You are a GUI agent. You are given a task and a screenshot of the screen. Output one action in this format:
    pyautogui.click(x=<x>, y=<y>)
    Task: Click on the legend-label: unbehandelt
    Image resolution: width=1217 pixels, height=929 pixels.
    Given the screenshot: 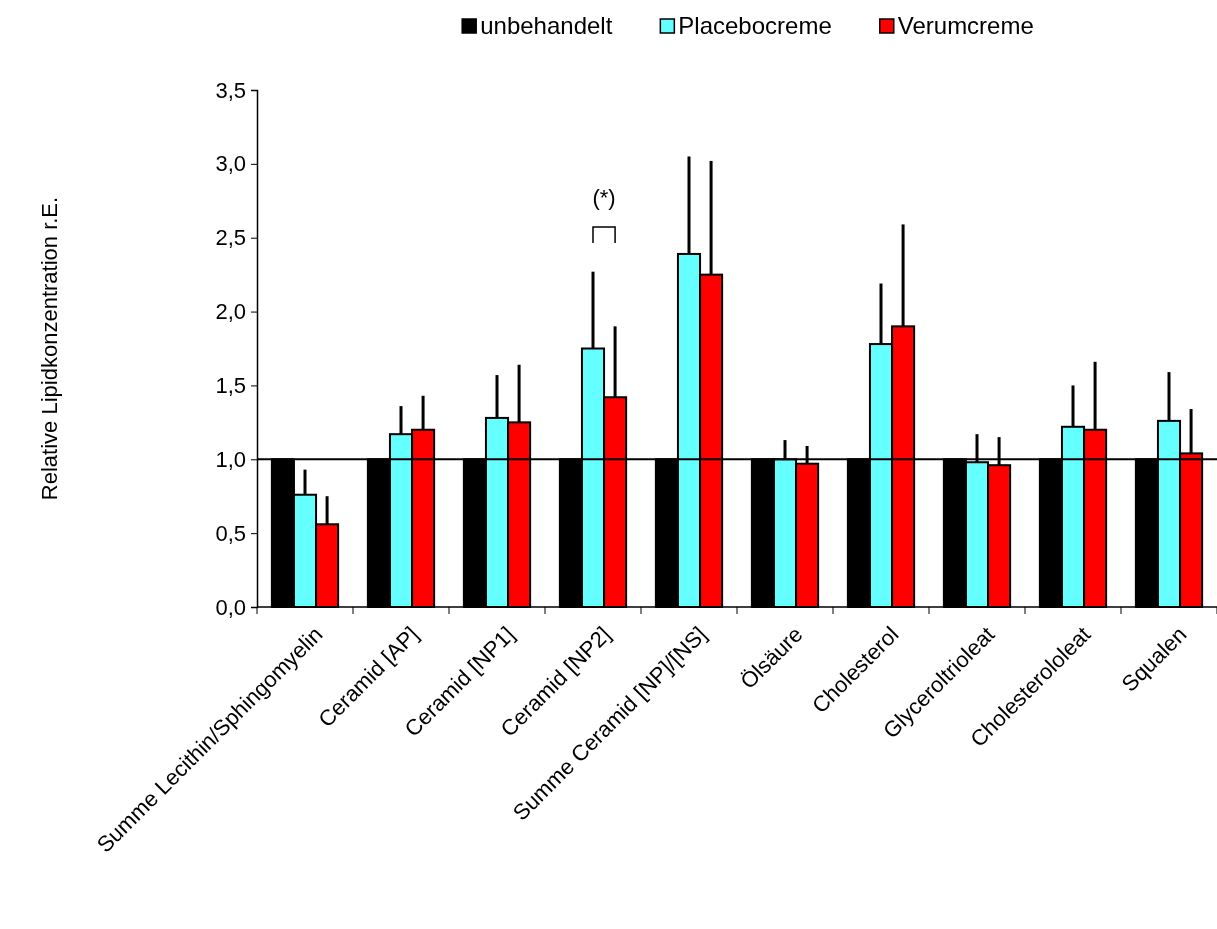 What is the action you would take?
    pyautogui.click(x=546, y=25)
    